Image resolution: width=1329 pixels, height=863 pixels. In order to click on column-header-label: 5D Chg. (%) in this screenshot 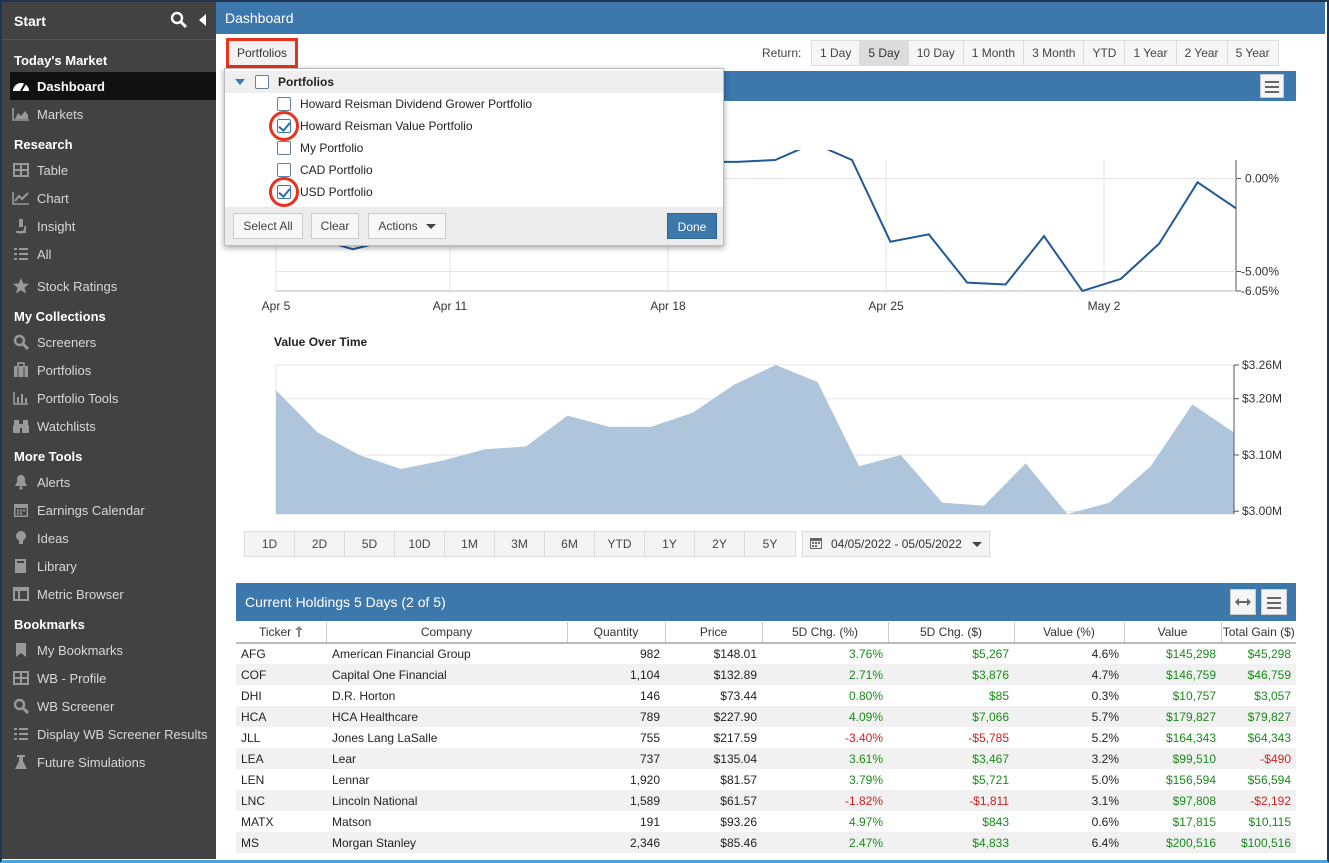, I will do `click(825, 632)`.